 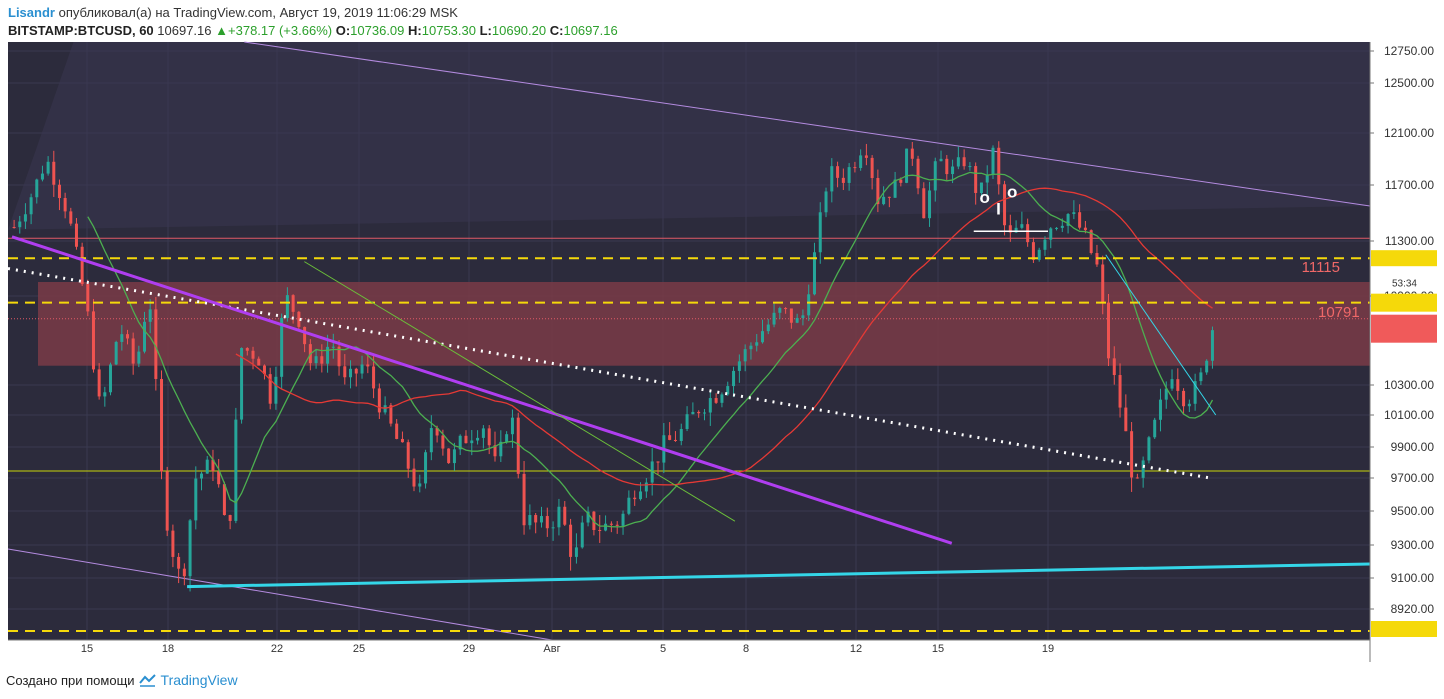 What do you see at coordinates (1413, 609) in the screenshot?
I see `y-tick-label: 8920.00` at bounding box center [1413, 609].